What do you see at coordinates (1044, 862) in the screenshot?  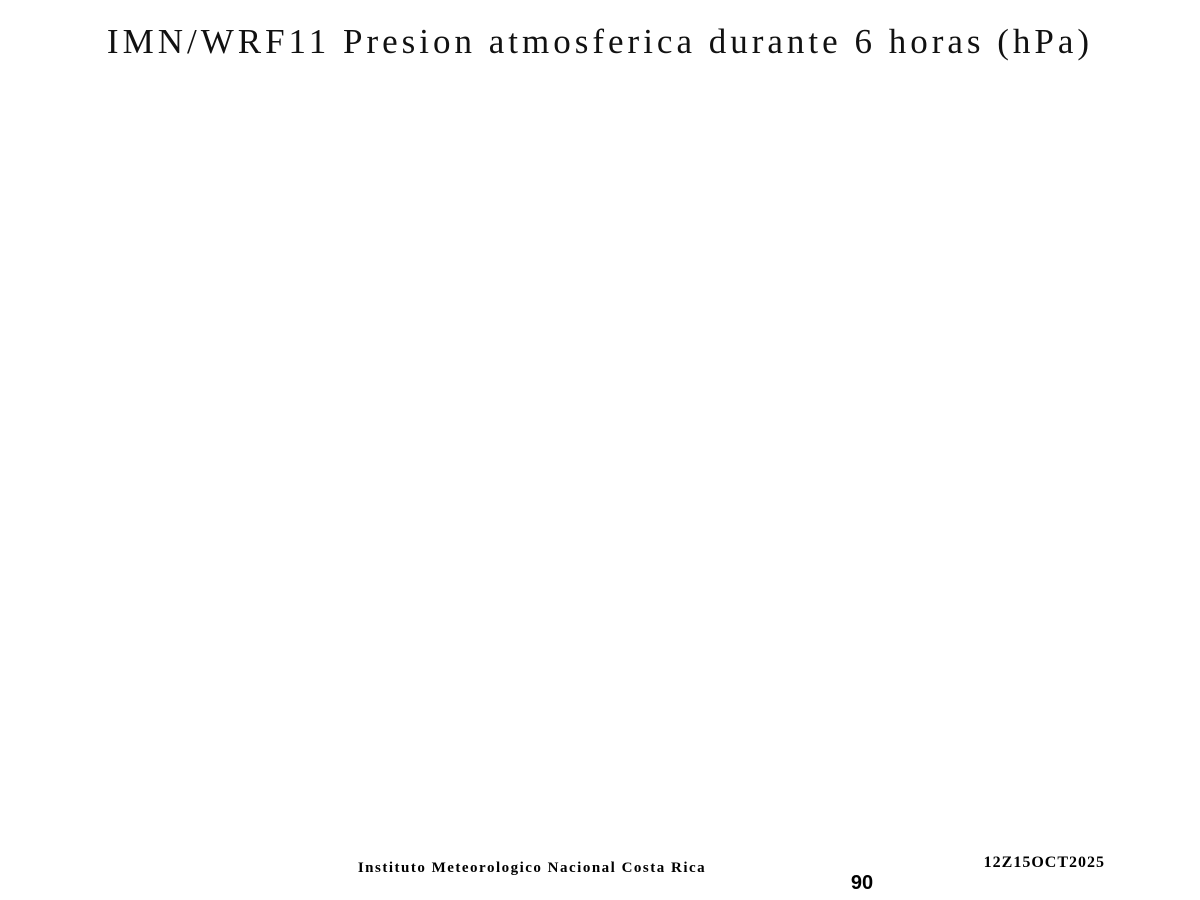 I see `timestamp: 12Z15OCT2025` at bounding box center [1044, 862].